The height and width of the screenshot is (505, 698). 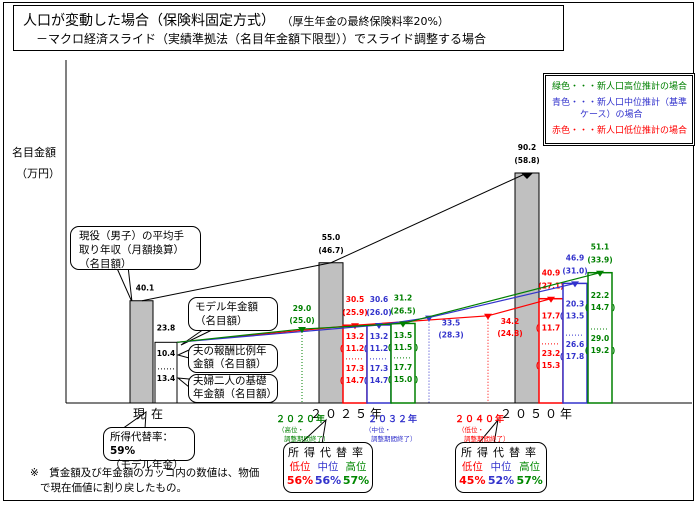 What do you see at coordinates (368, 21) in the screenshot?
I see `title-note: （厚生年金の最終保険料率20%）` at bounding box center [368, 21].